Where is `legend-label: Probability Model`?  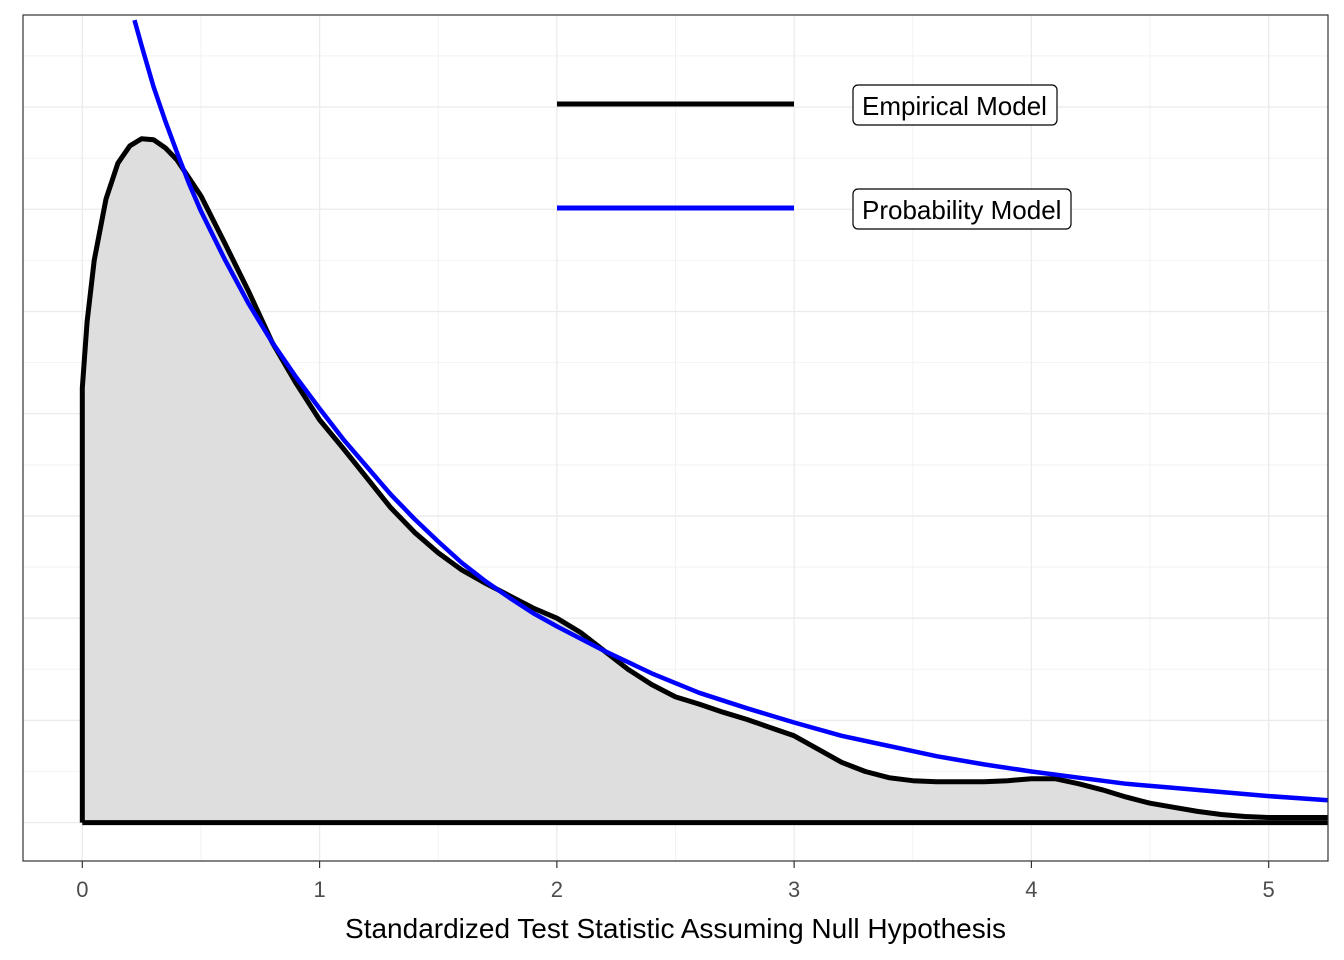
legend-label: Probability Model is located at coordinates (961, 210).